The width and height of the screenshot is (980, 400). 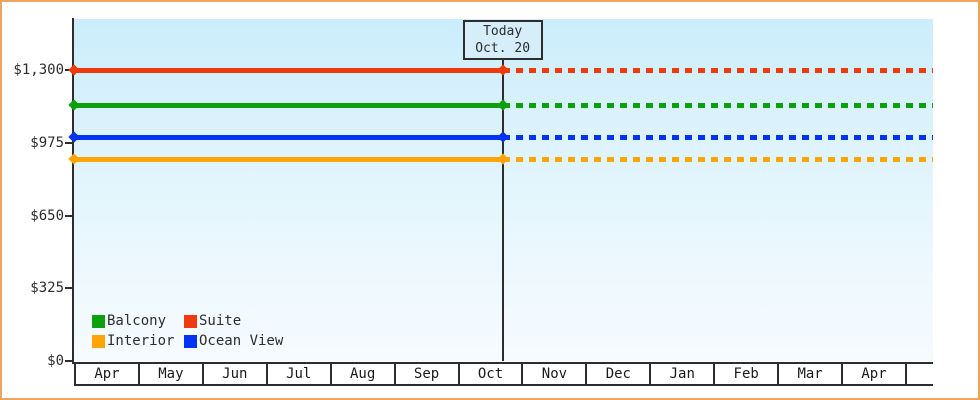 I want to click on x-axis-month-band: Apr May Jun Jul Aug Sep Oct Nov Dec Jan Feb Mar Apr, so click(x=503, y=374).